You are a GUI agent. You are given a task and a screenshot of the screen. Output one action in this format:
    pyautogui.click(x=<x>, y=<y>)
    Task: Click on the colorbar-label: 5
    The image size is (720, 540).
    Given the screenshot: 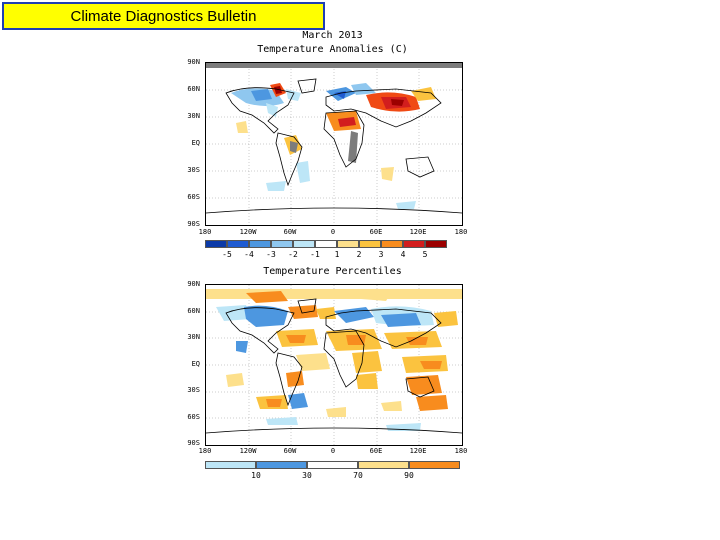 What is the action you would take?
    pyautogui.click(x=425, y=254)
    